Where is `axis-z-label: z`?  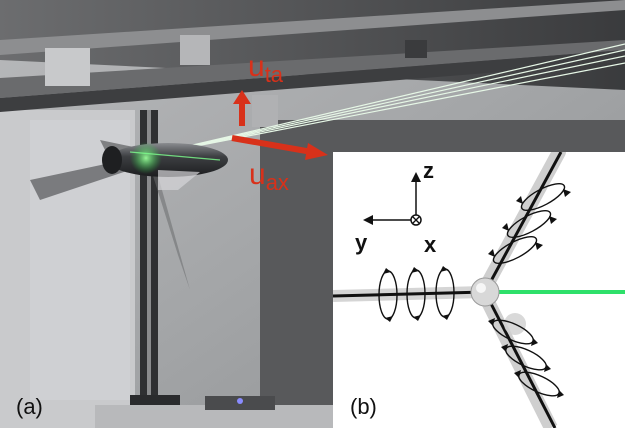 axis-z-label: z is located at coordinates (428, 170).